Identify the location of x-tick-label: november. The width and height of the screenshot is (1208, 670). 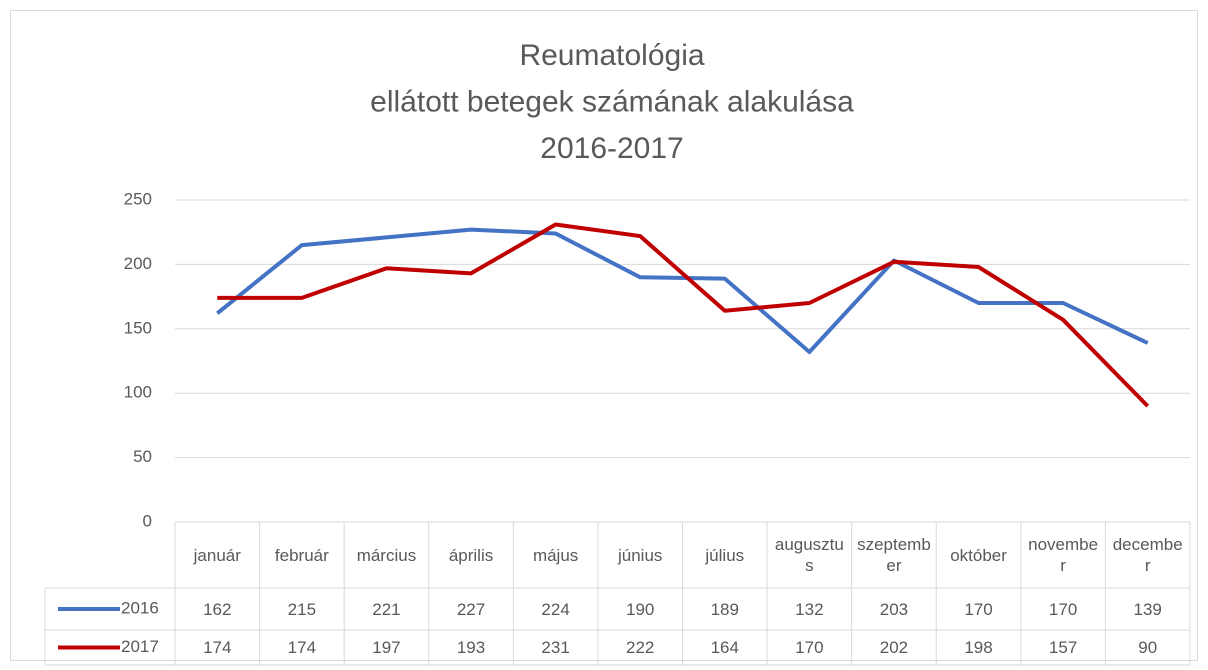
(1063, 555).